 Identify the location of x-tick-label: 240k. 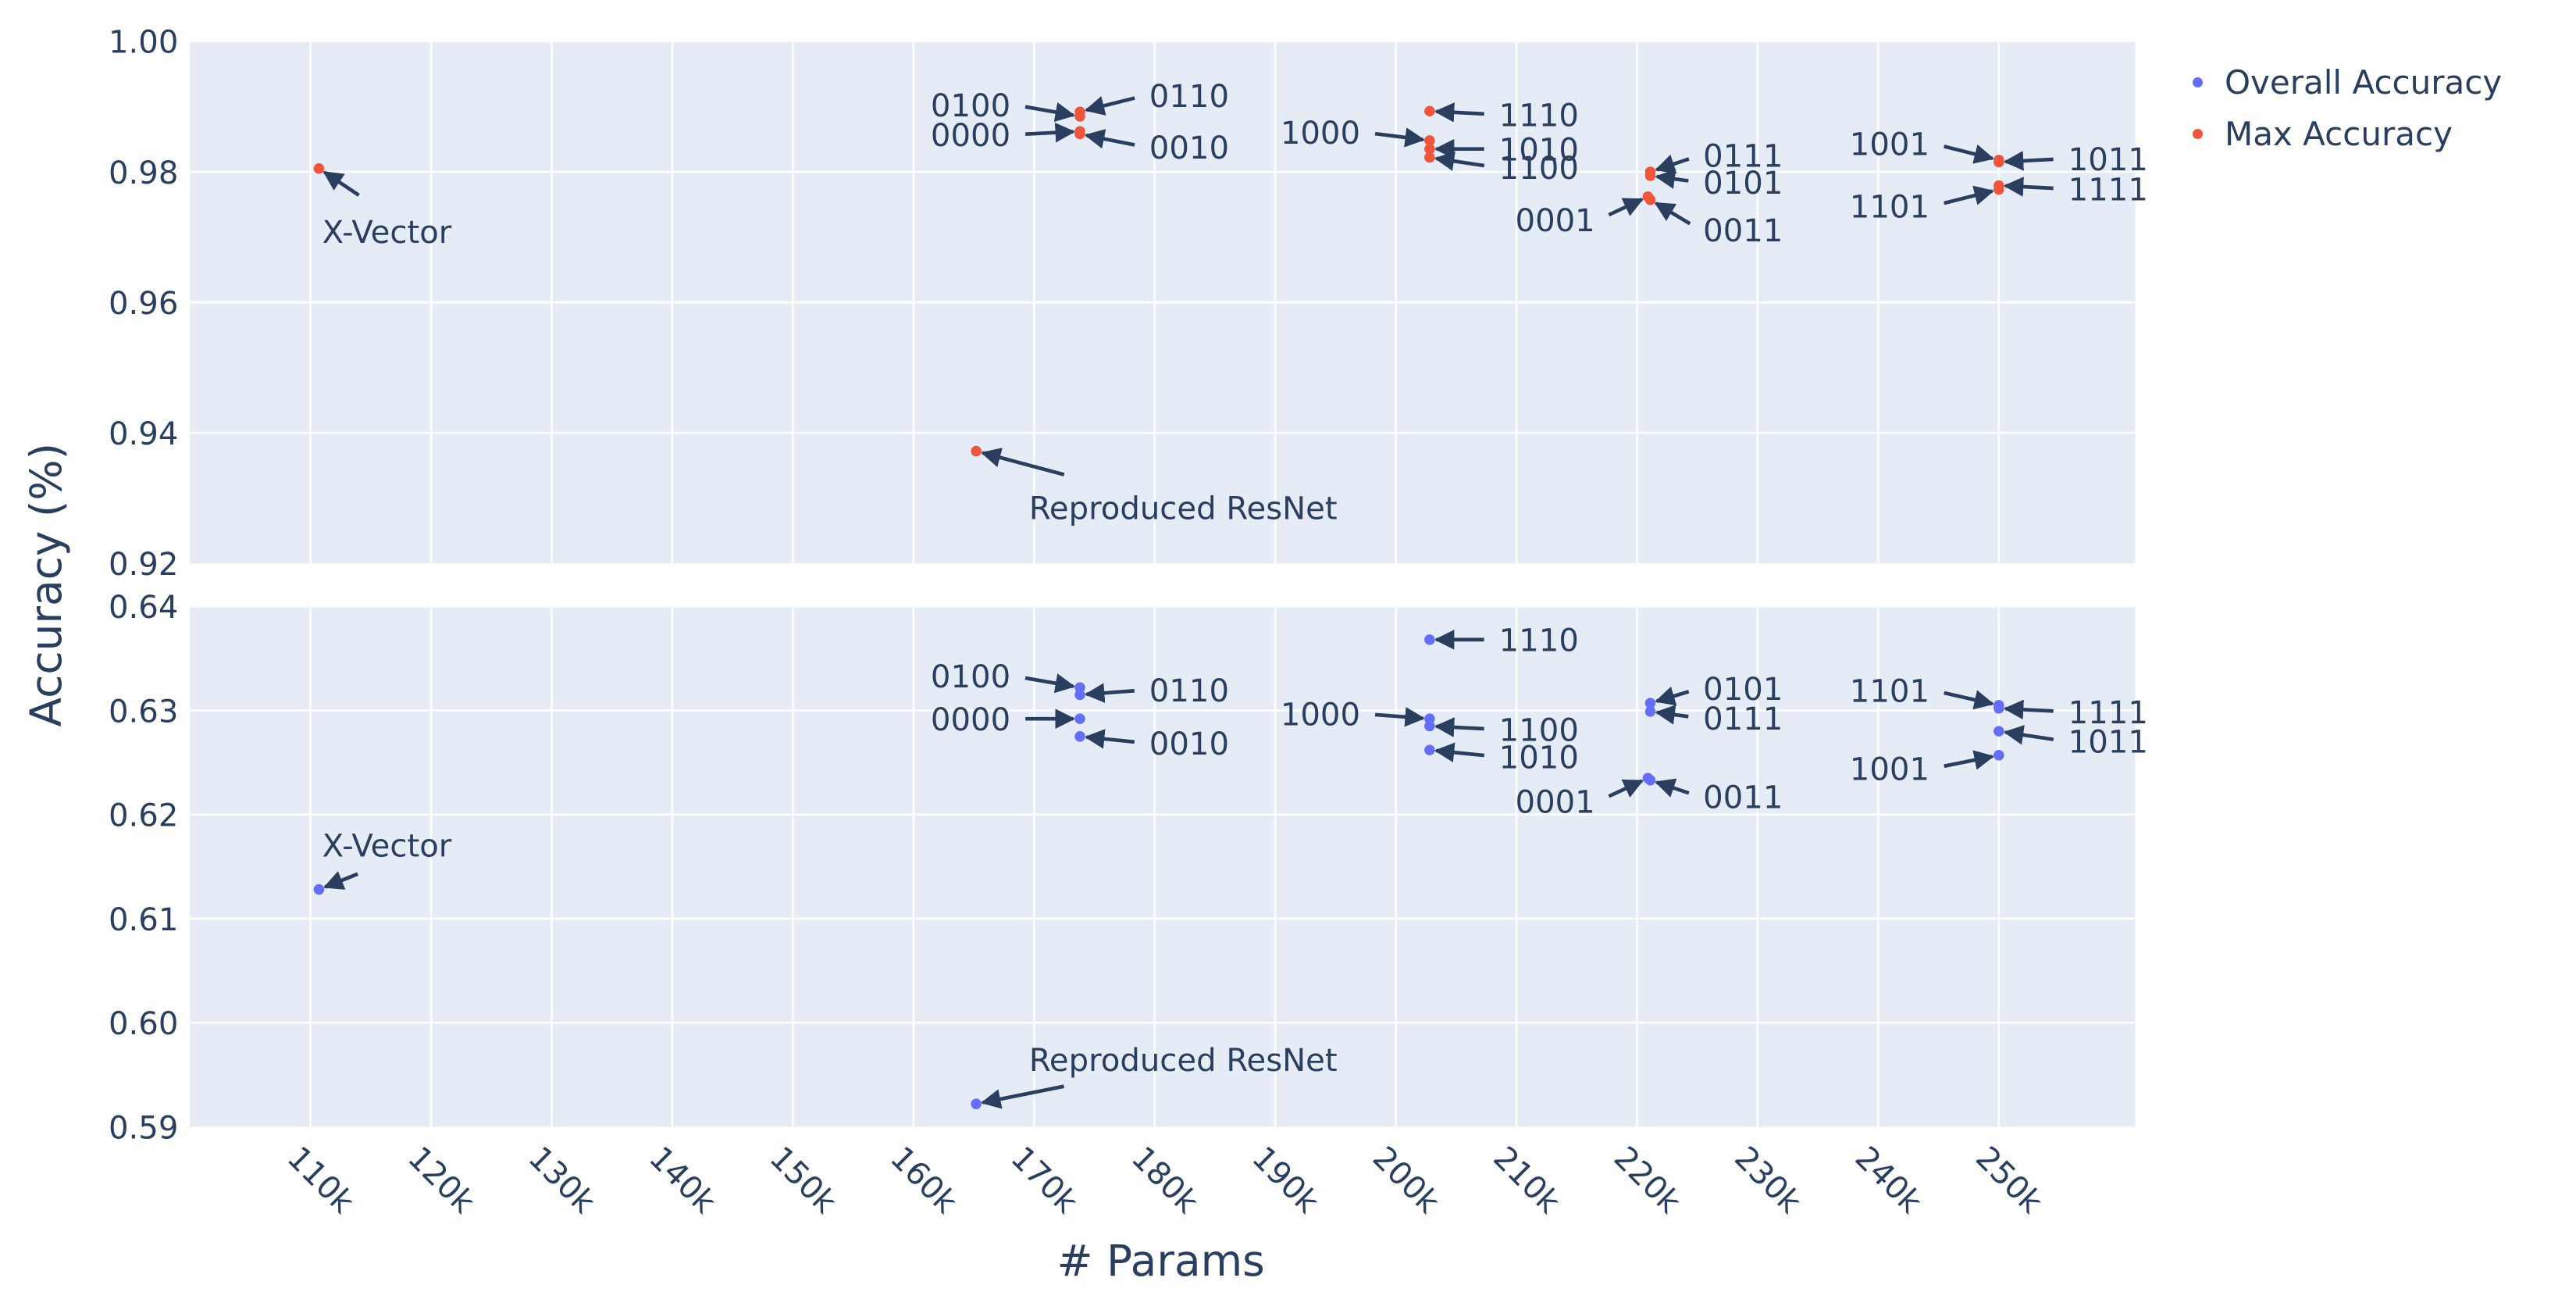
(1889, 1180).